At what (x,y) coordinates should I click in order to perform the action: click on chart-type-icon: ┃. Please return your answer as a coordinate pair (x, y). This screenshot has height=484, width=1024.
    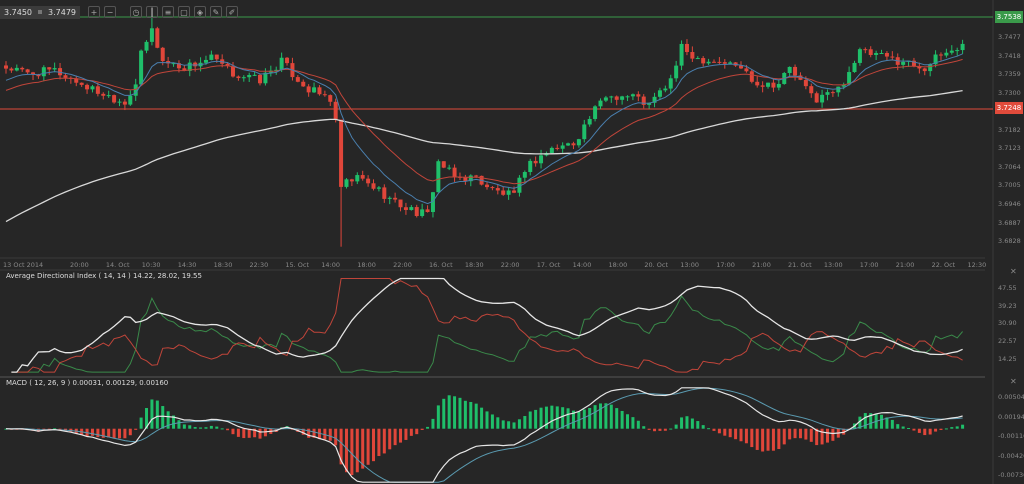
    Looking at the image, I should click on (152, 12).